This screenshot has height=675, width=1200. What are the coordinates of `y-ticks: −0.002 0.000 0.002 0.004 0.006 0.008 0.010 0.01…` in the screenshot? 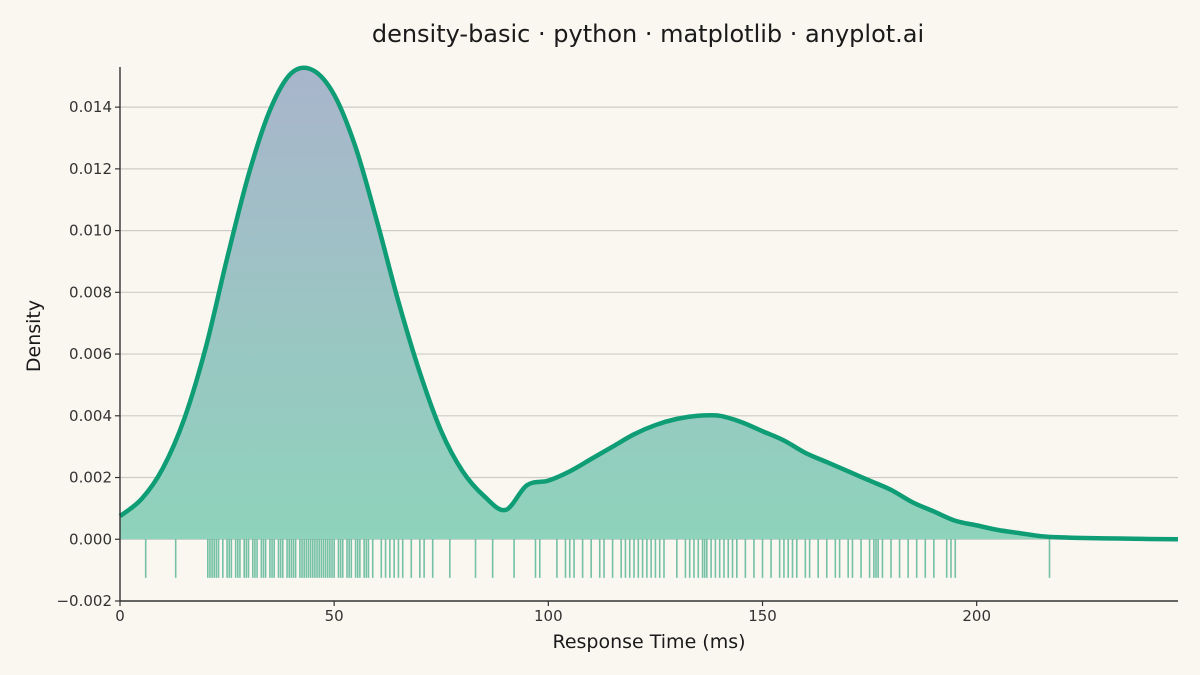 It's located at (88, 354).